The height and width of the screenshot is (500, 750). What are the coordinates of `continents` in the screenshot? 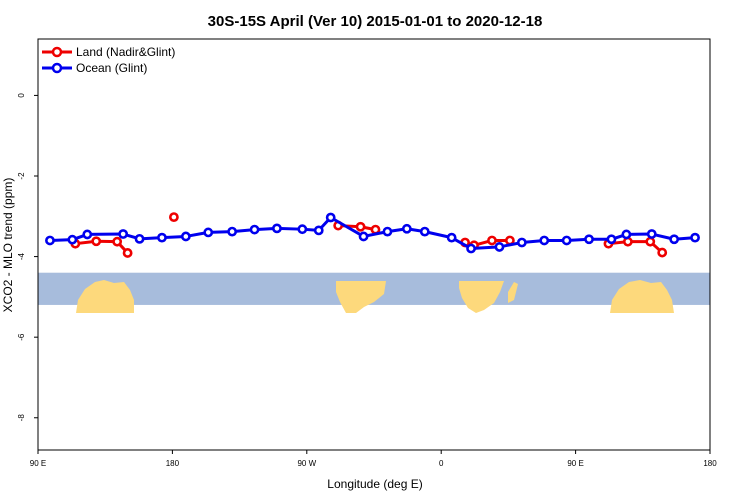 It's located at (375, 296).